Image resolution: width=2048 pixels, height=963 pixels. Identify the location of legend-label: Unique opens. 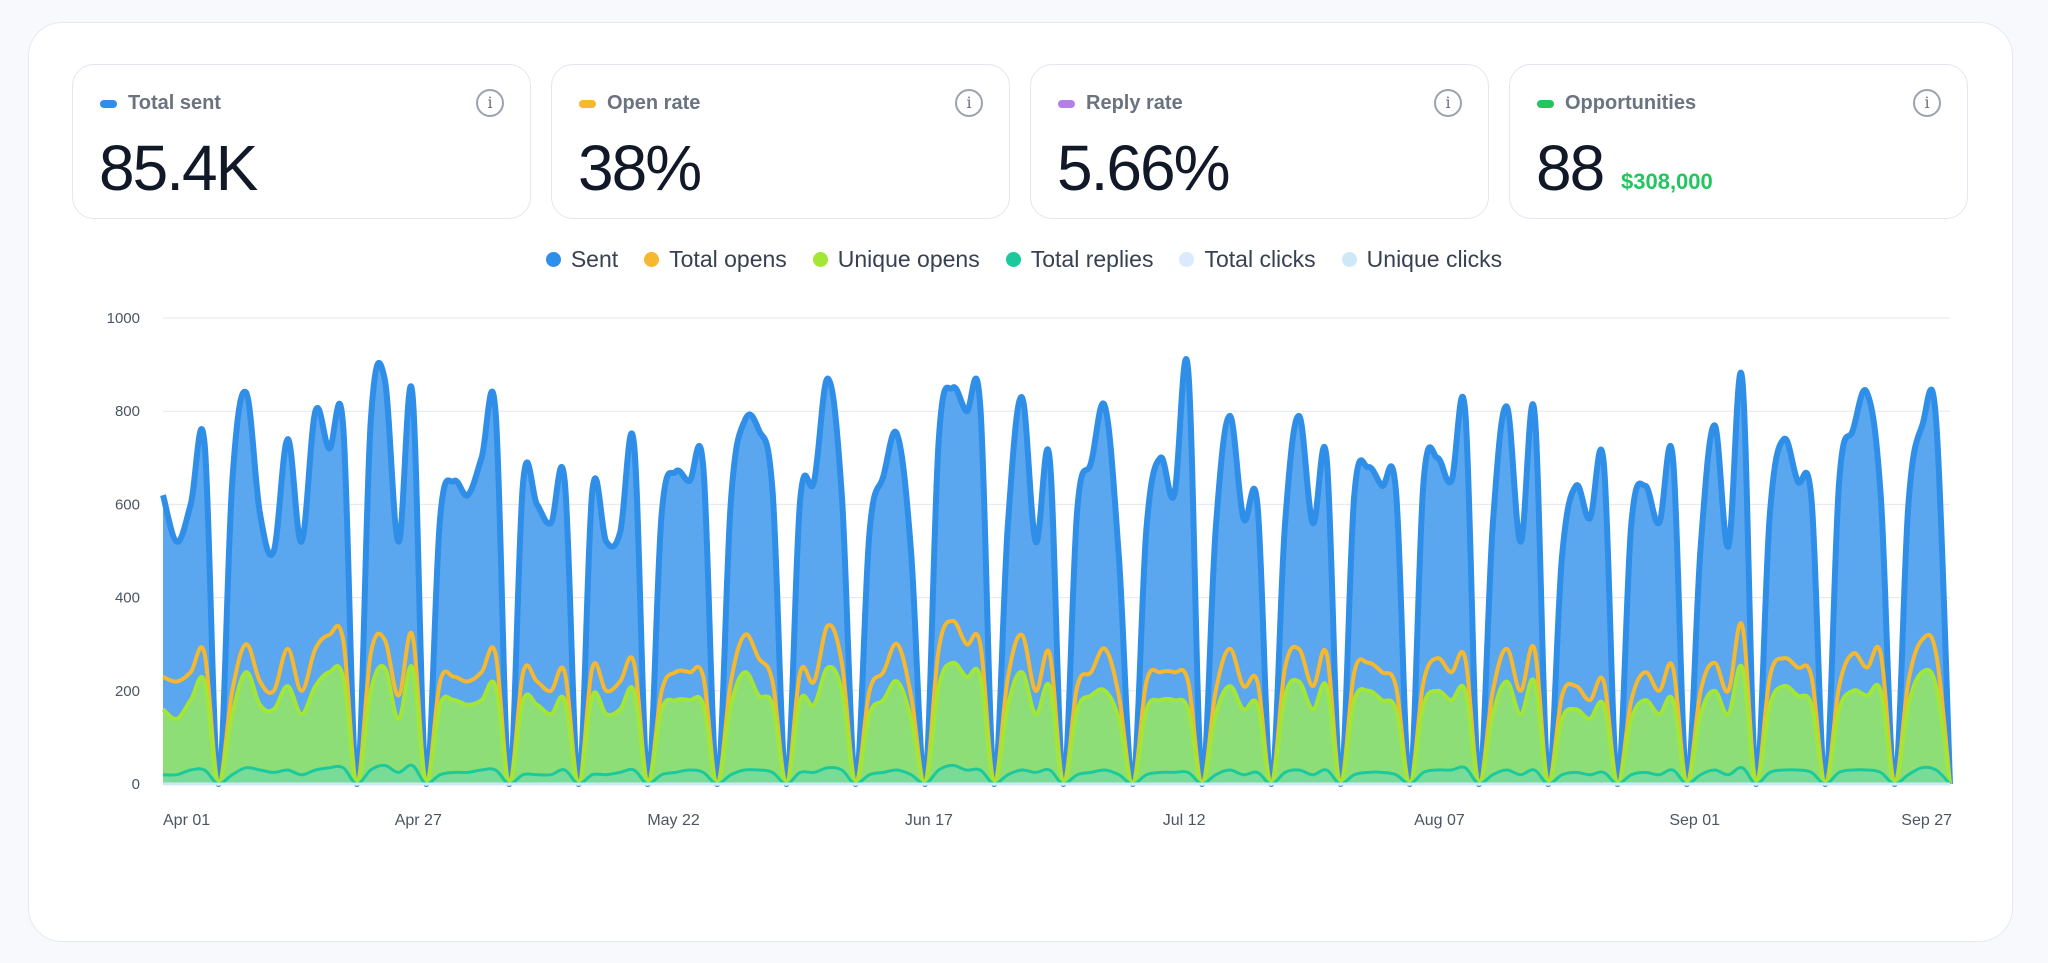
(908, 259).